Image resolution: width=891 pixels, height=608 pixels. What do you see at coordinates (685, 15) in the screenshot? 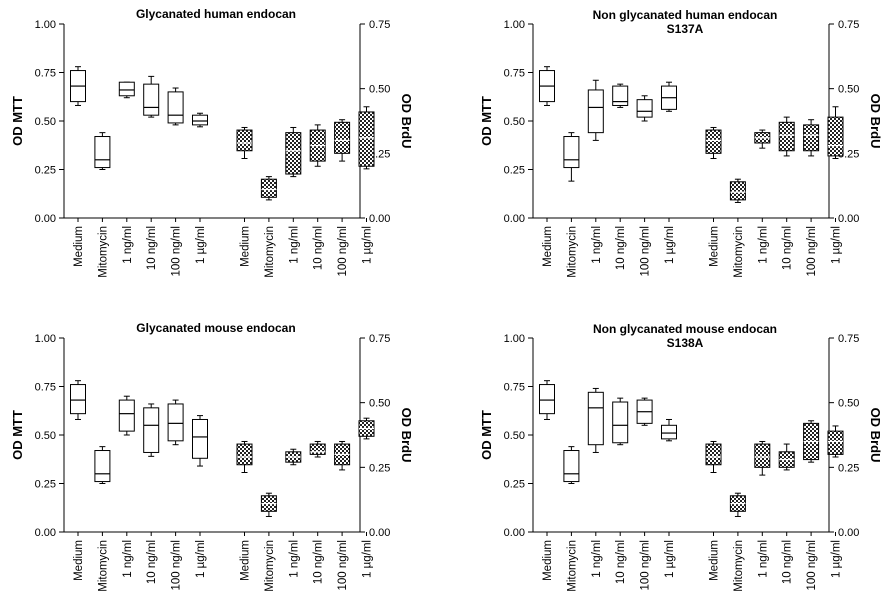
I see `panel-title: Non glycanated human endocan` at bounding box center [685, 15].